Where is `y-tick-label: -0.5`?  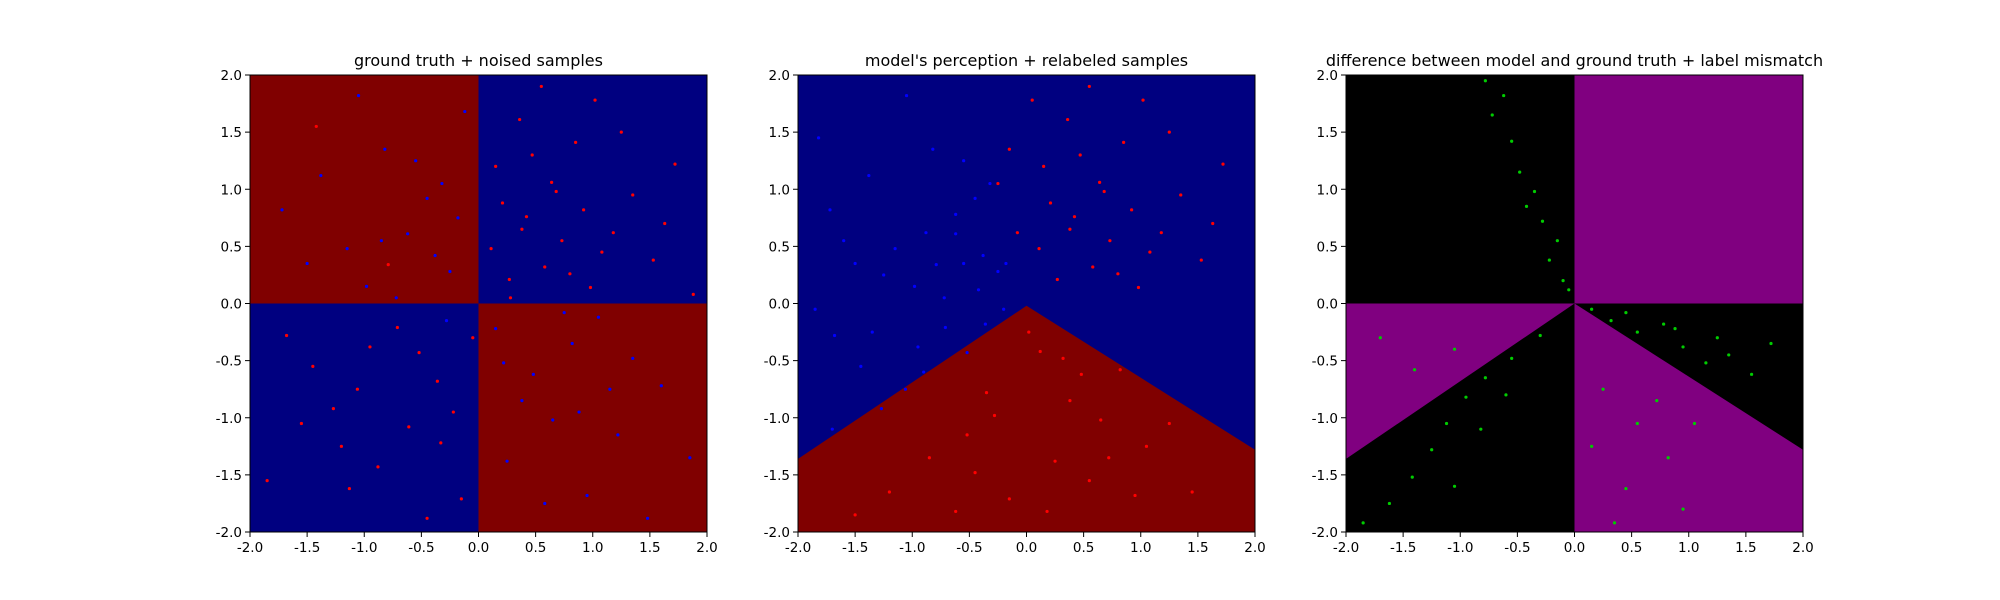
y-tick-label: -0.5 is located at coordinates (229, 362).